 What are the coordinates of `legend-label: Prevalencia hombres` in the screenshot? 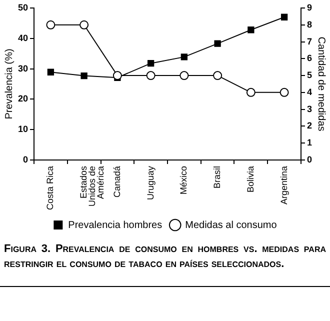 It's located at (115, 225).